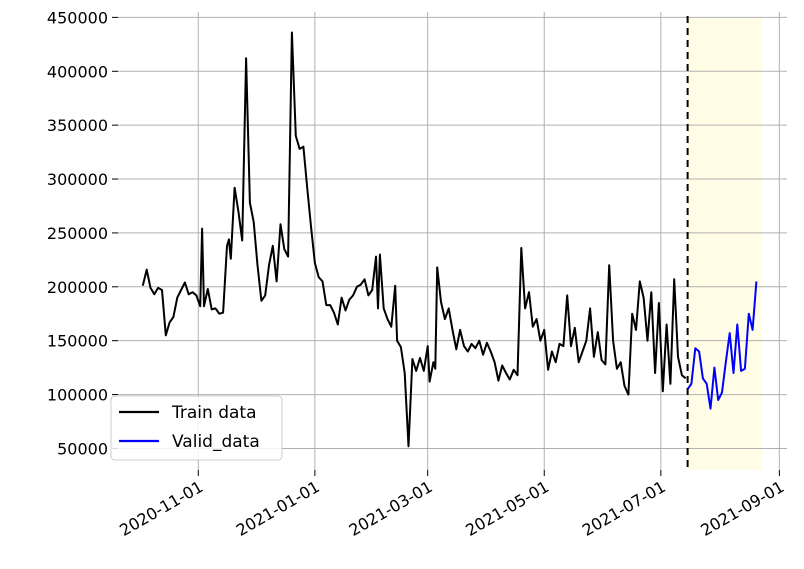 This screenshot has height=569, width=804. I want to click on legend: Train data Valid_data, so click(196, 428).